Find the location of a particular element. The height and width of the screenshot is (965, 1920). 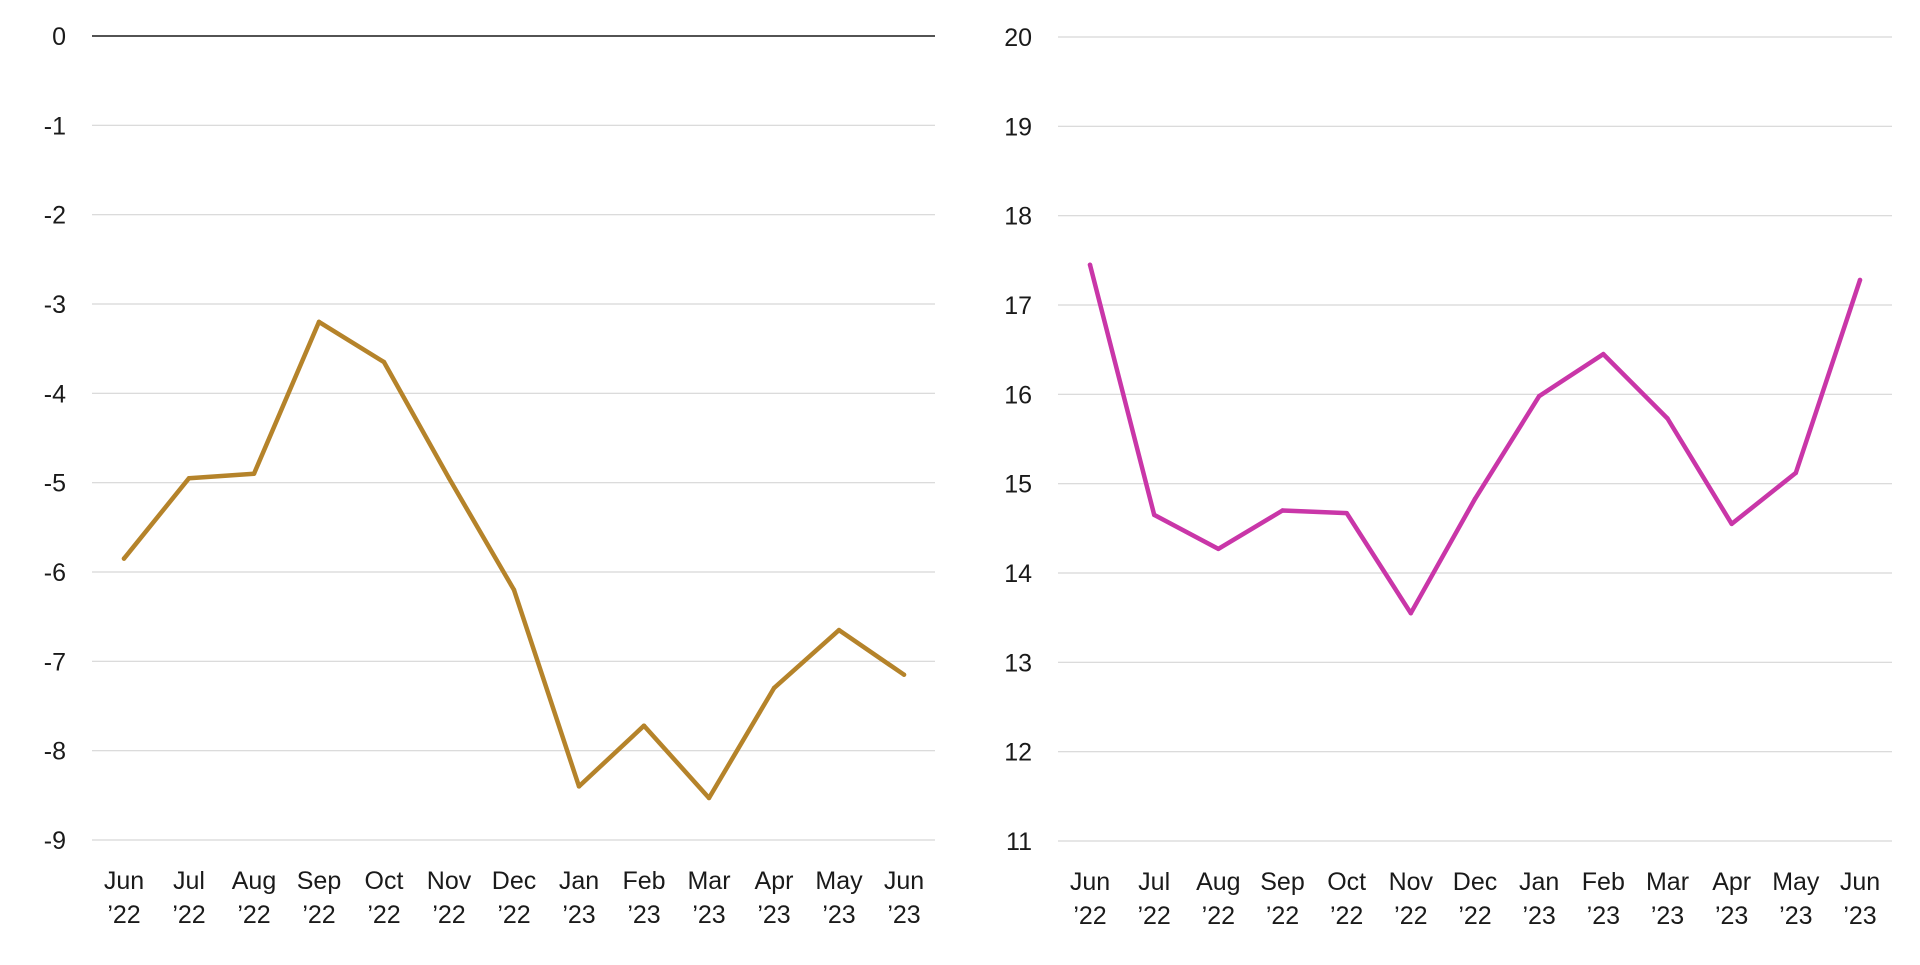

y-tick-label: 17 is located at coordinates (1018, 306).